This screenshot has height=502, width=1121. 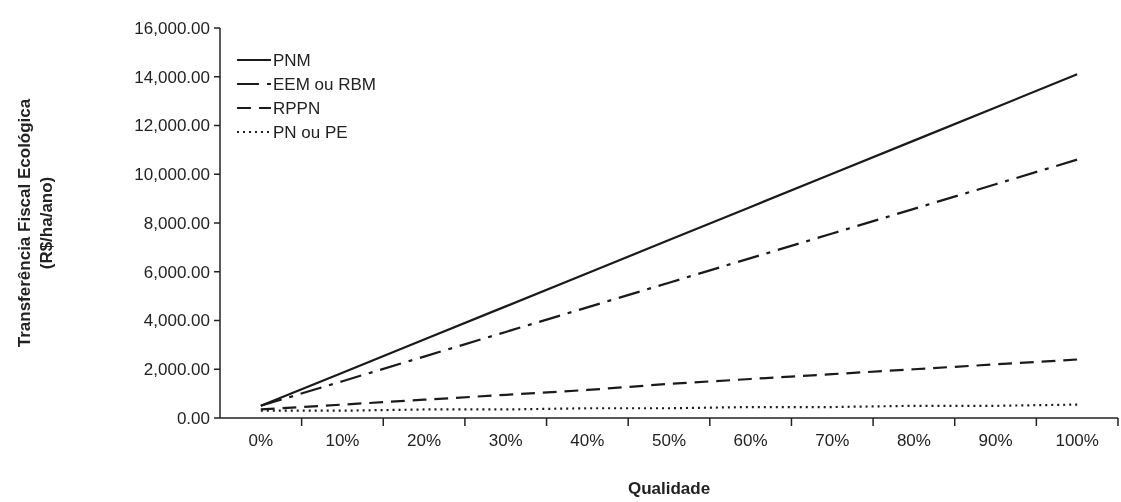 What do you see at coordinates (424, 440) in the screenshot?
I see `x-tick-label: 20%` at bounding box center [424, 440].